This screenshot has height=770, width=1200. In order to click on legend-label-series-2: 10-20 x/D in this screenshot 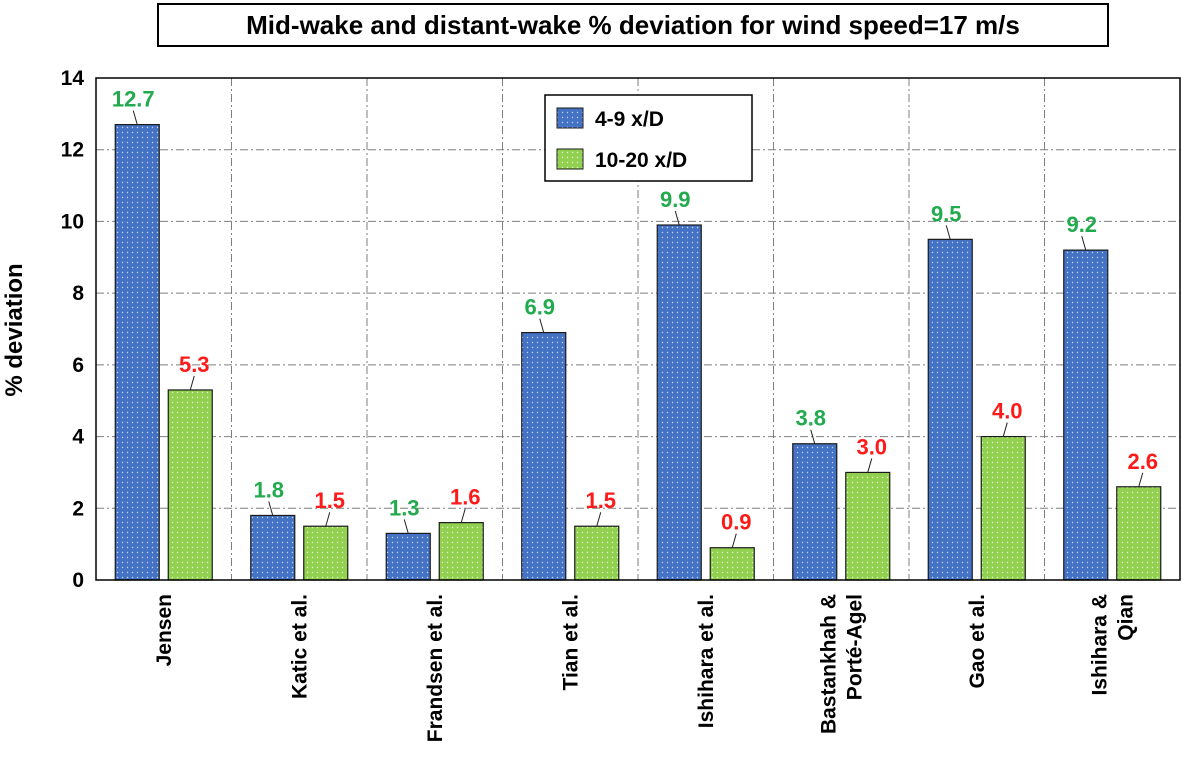, I will do `click(641, 160)`.